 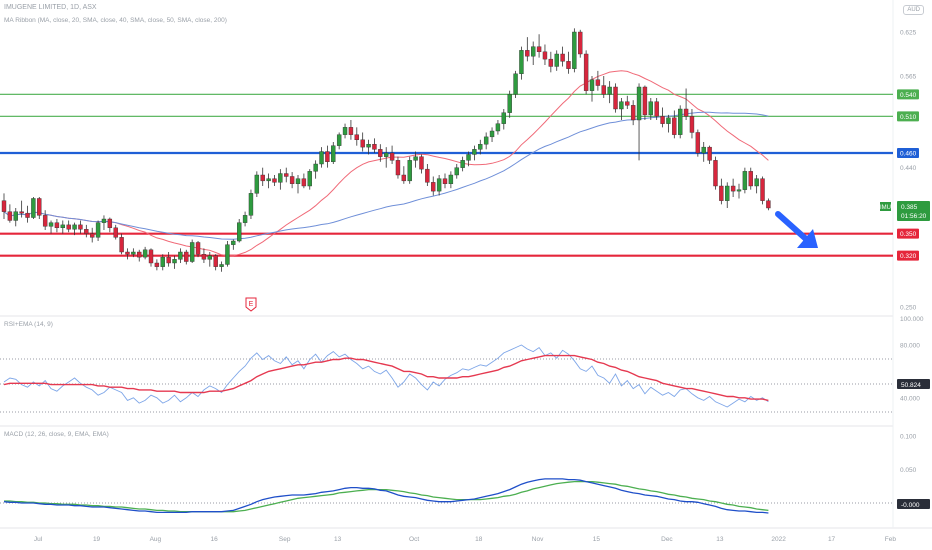 What do you see at coordinates (913, 504) in the screenshot?
I see `macd-value-label: -0.000` at bounding box center [913, 504].